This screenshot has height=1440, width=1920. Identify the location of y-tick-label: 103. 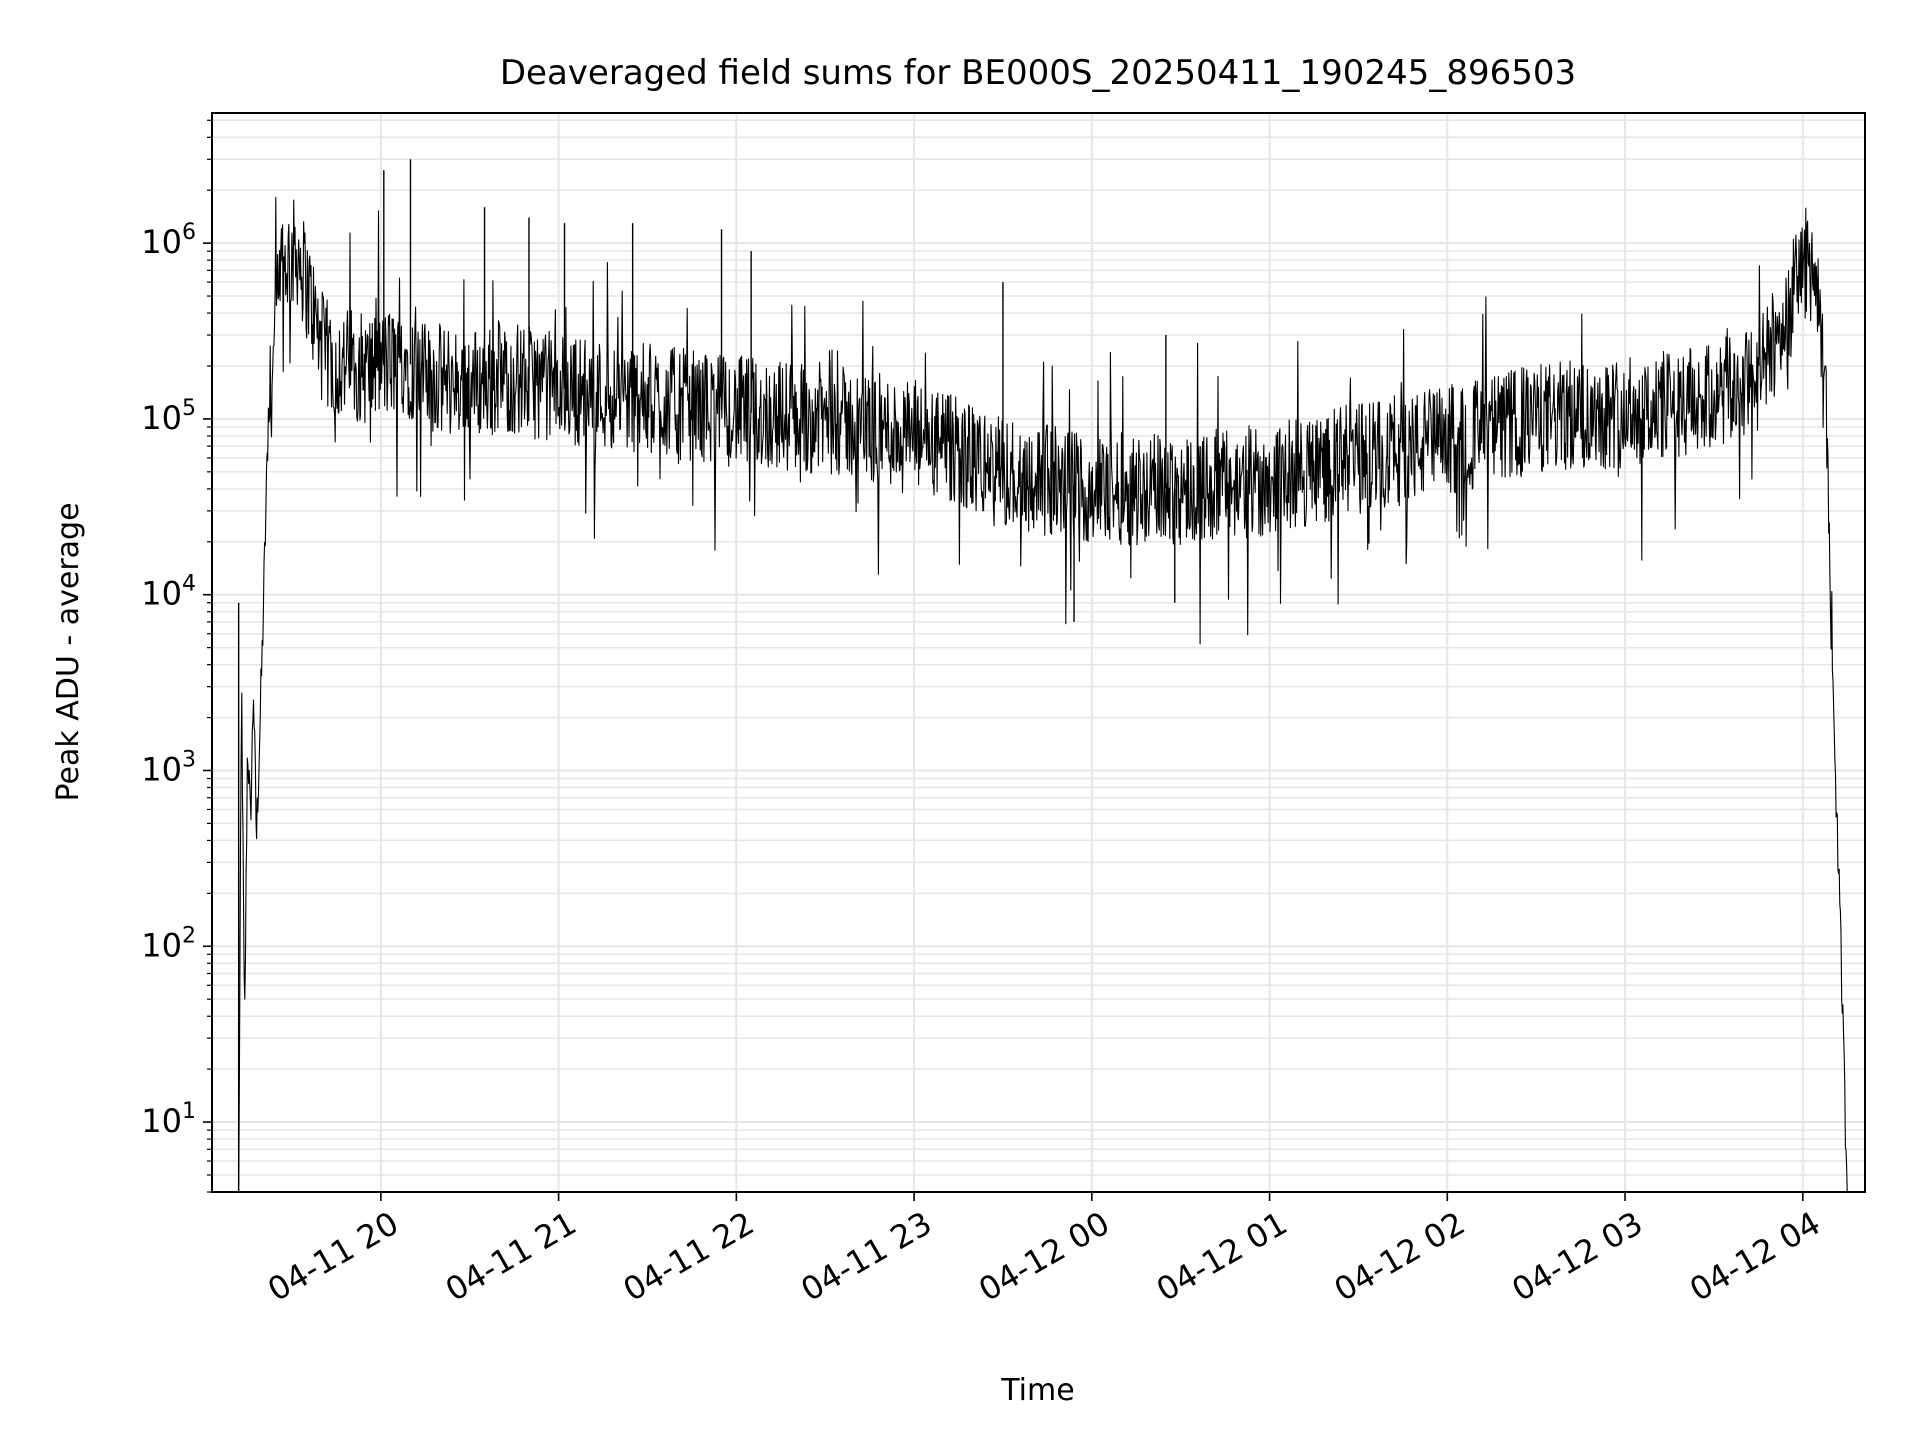
(168, 767).